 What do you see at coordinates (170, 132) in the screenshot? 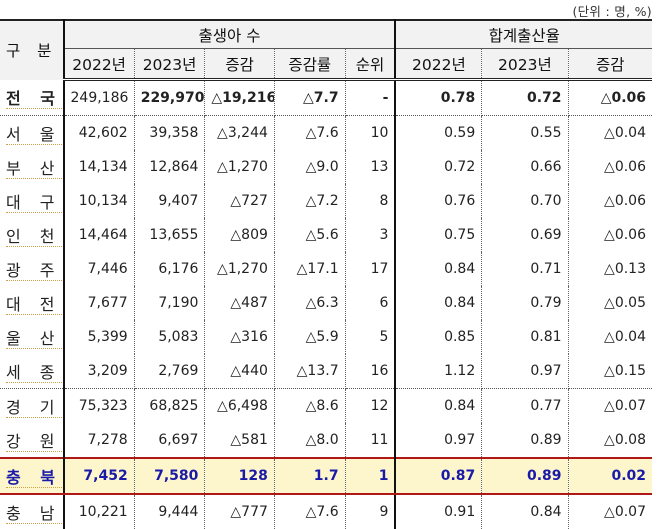
I see `births-2023-cell: 39,358` at bounding box center [170, 132].